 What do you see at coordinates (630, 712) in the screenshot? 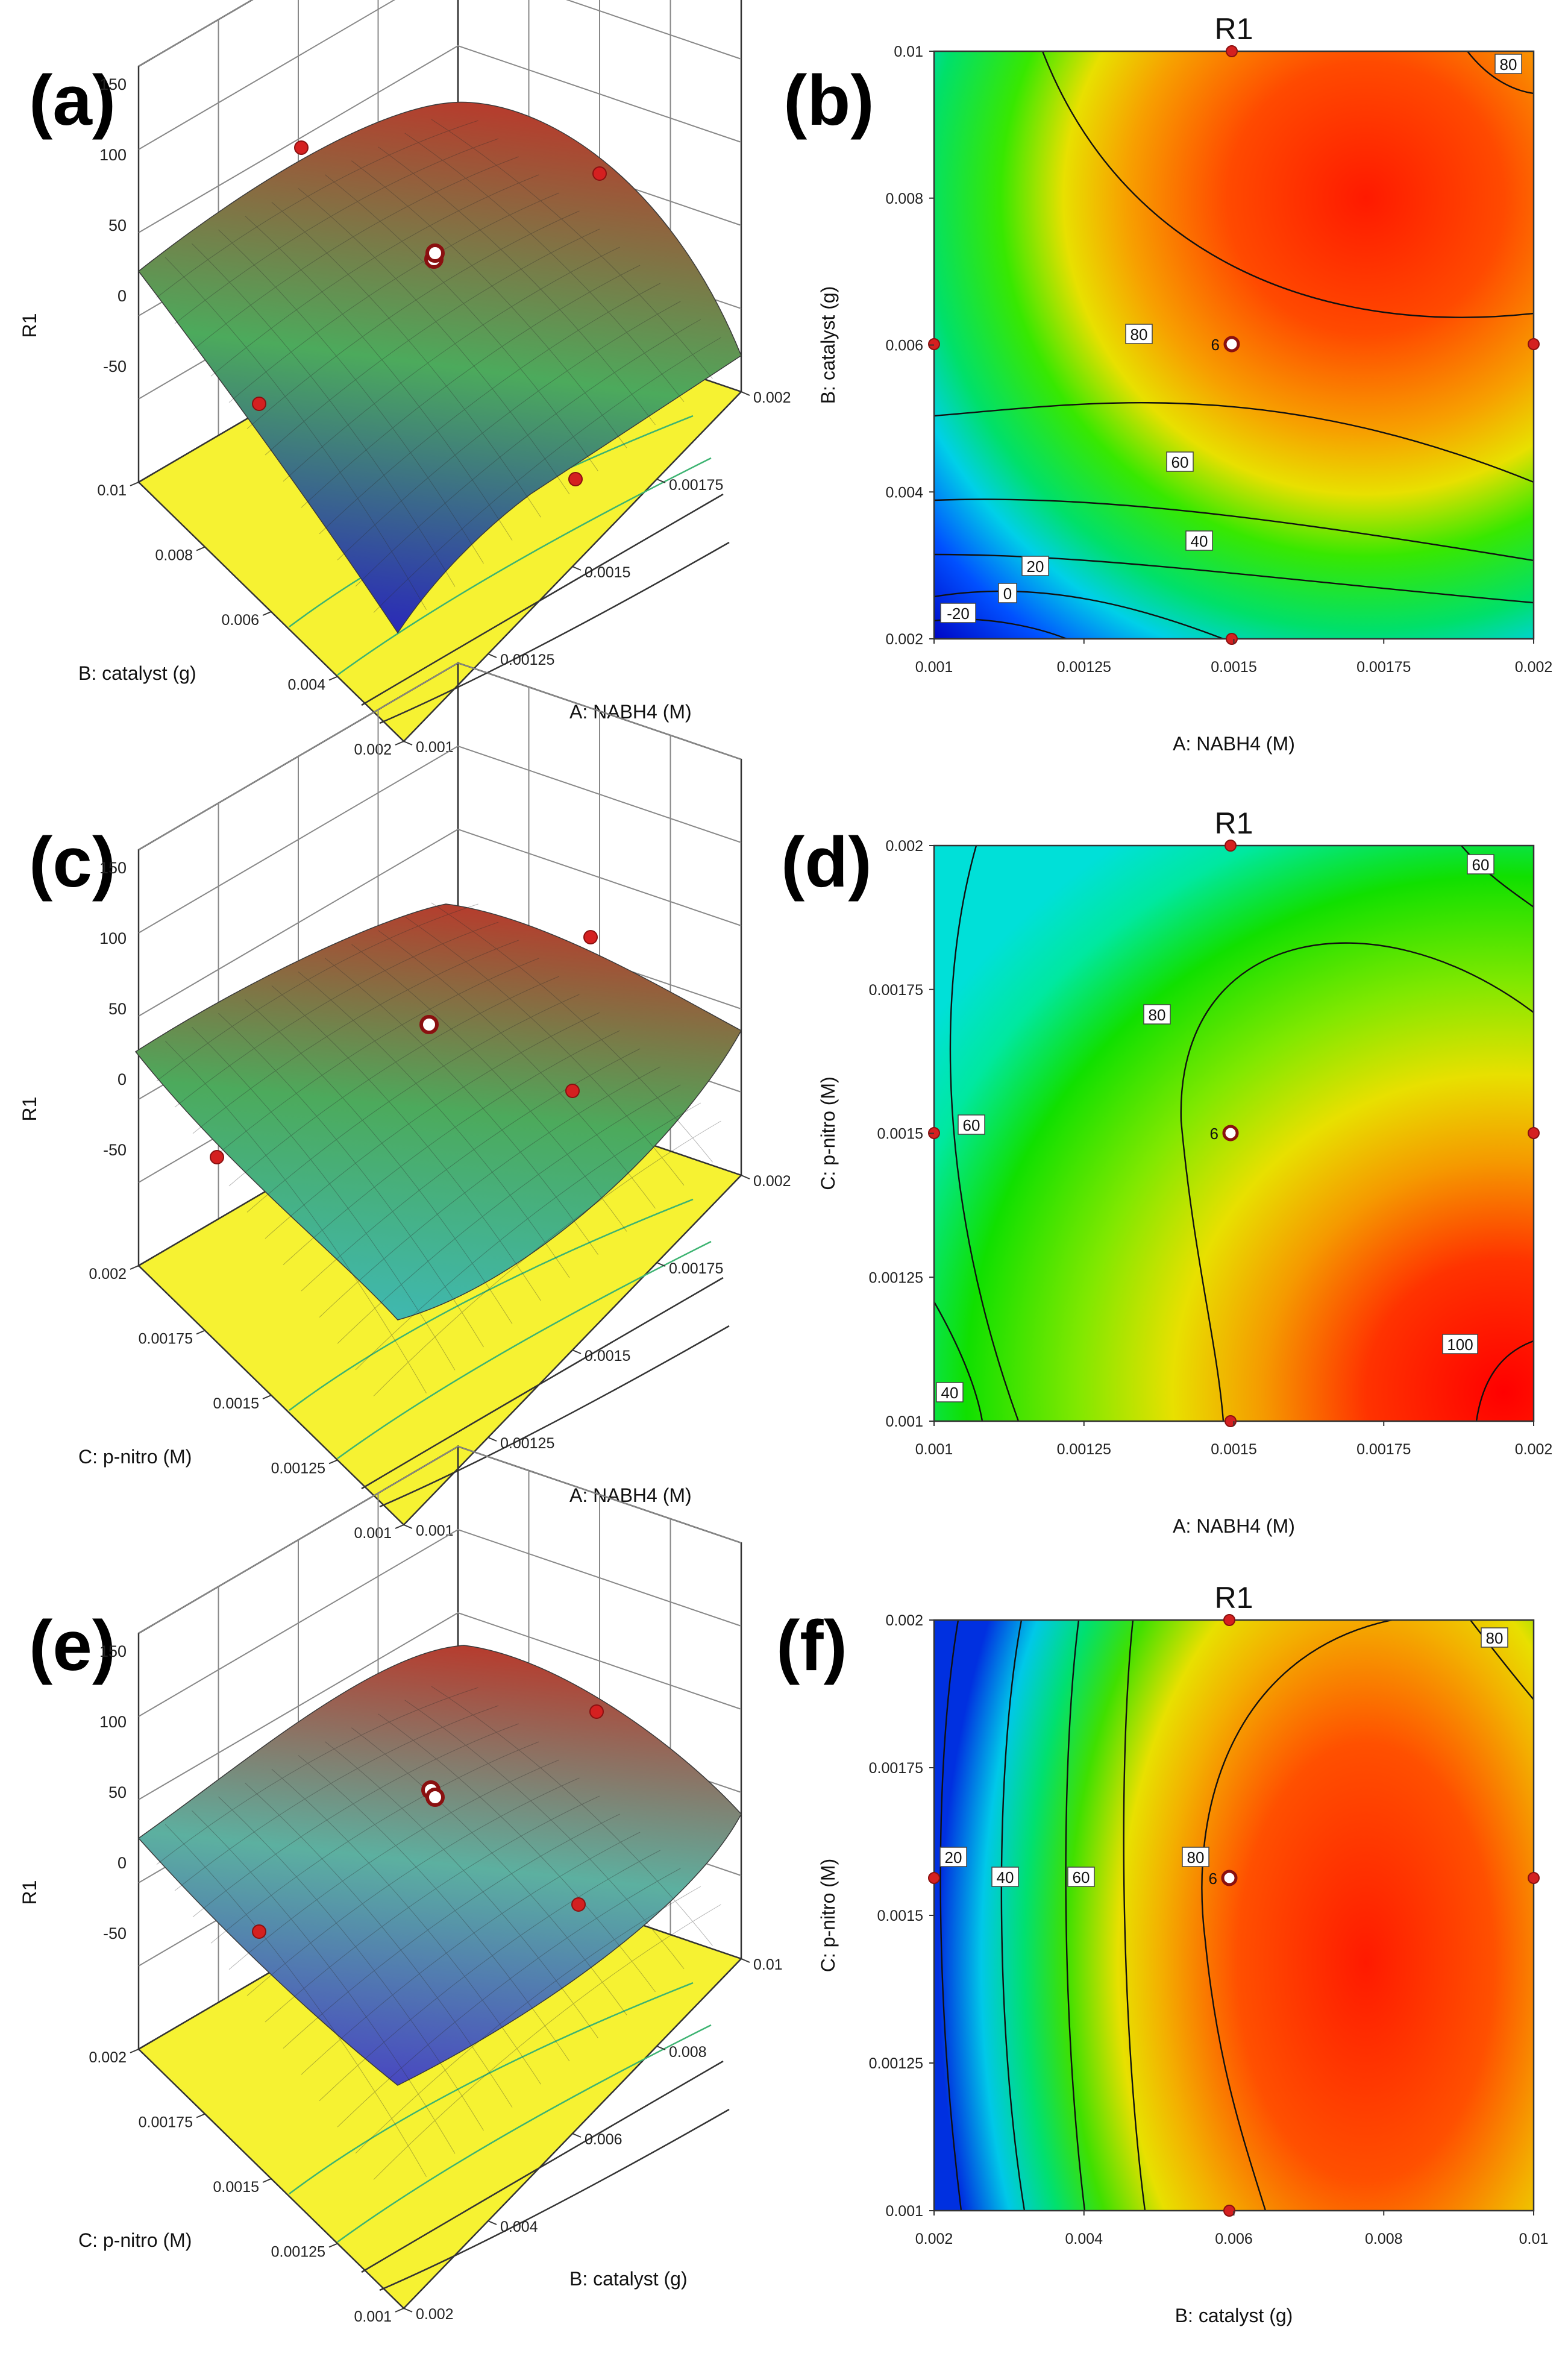
I see `x-axis-label: A: NABH4 (M)` at bounding box center [630, 712].